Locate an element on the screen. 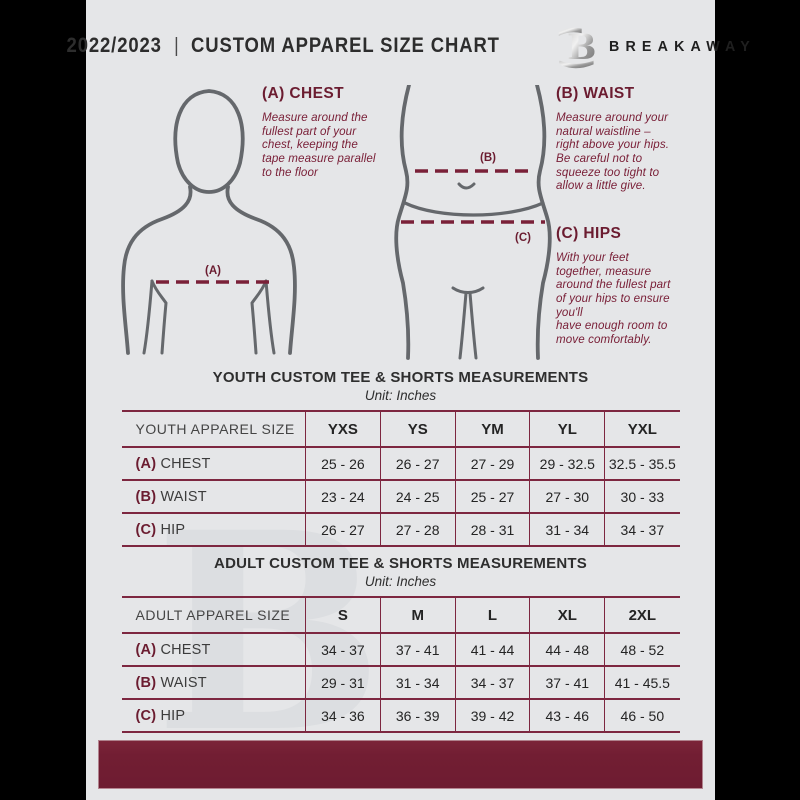 This screenshot has height=800, width=800. size-column-header: YXL is located at coordinates (642, 429).